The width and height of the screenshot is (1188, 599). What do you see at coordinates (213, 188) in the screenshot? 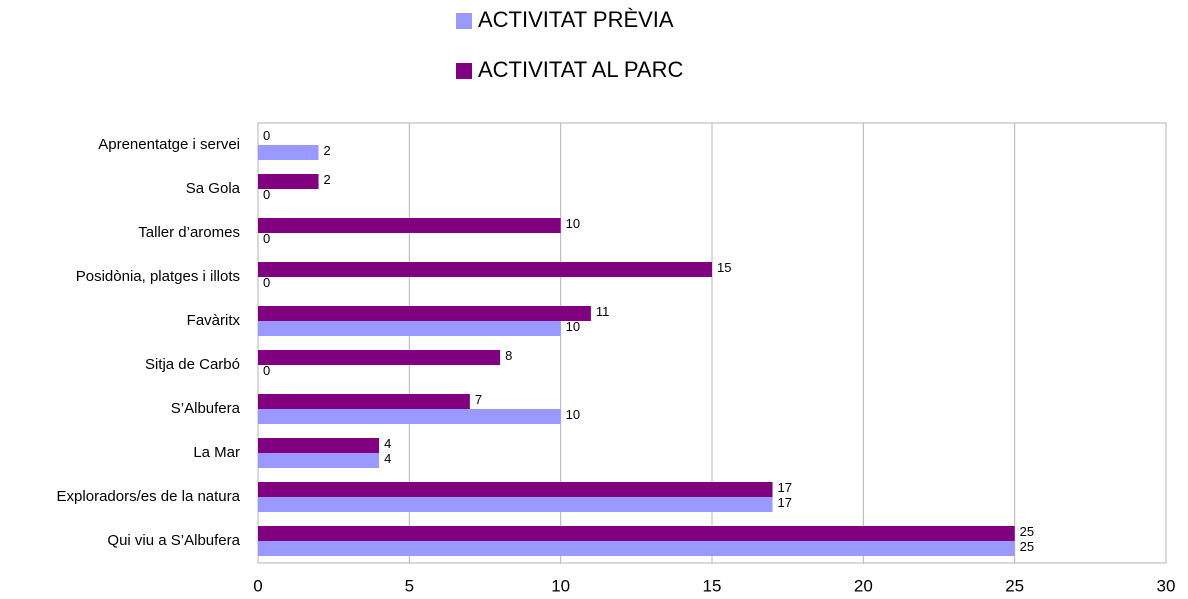
I see `y-tick-label: Sa Gola` at bounding box center [213, 188].